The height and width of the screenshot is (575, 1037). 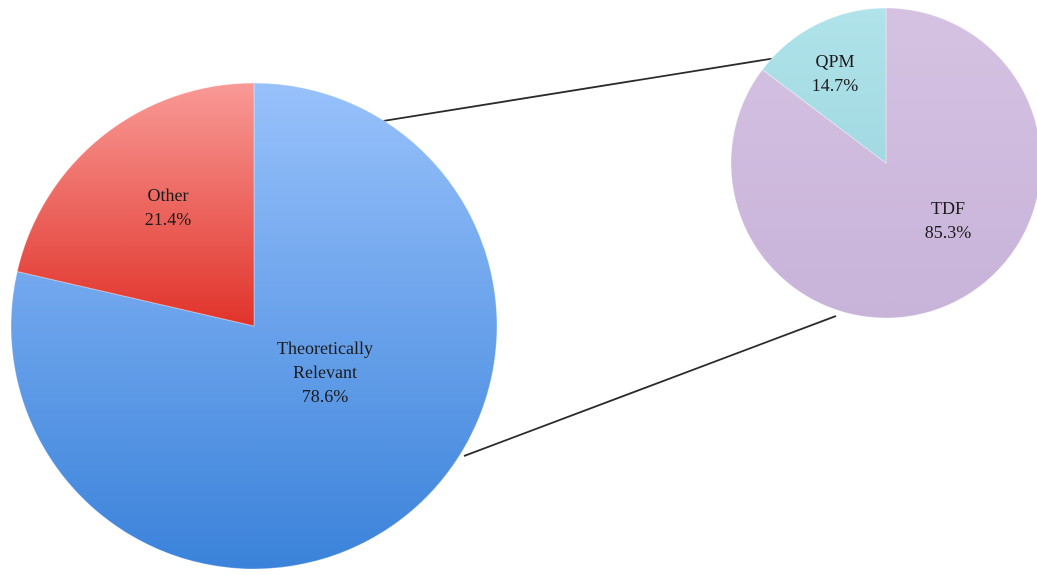 I want to click on connector-line-bottom, so click(x=650, y=386).